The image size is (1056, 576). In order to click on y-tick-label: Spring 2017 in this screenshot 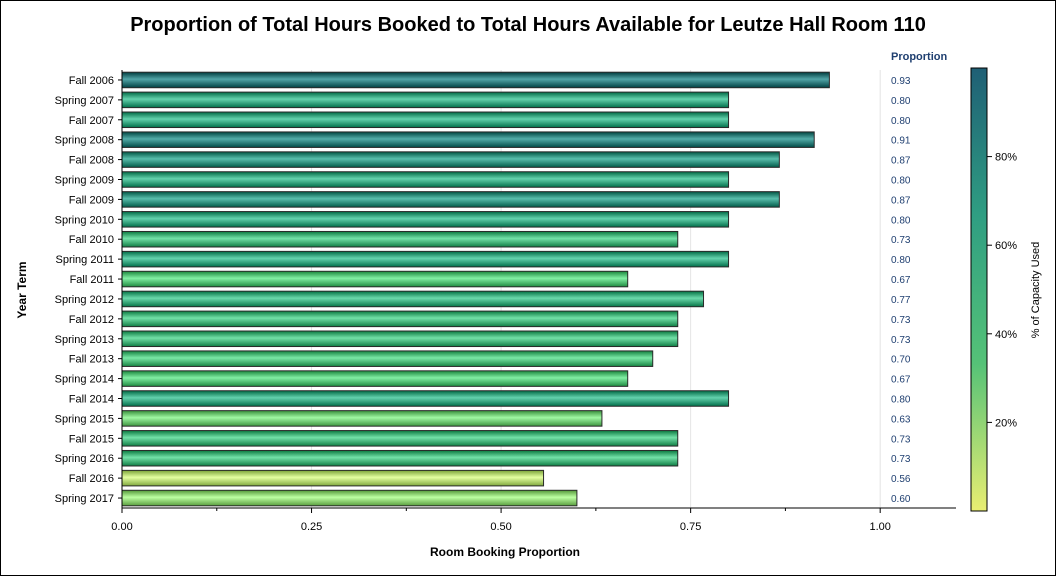, I will do `click(84, 499)`.